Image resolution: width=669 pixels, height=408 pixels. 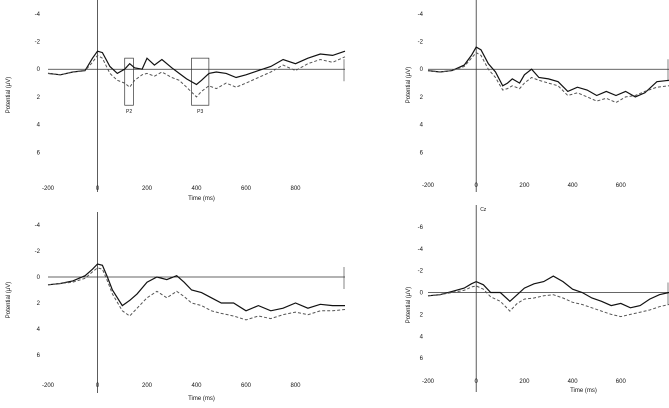 What do you see at coordinates (483, 210) in the screenshot?
I see `electrode-label: Cz` at bounding box center [483, 210].